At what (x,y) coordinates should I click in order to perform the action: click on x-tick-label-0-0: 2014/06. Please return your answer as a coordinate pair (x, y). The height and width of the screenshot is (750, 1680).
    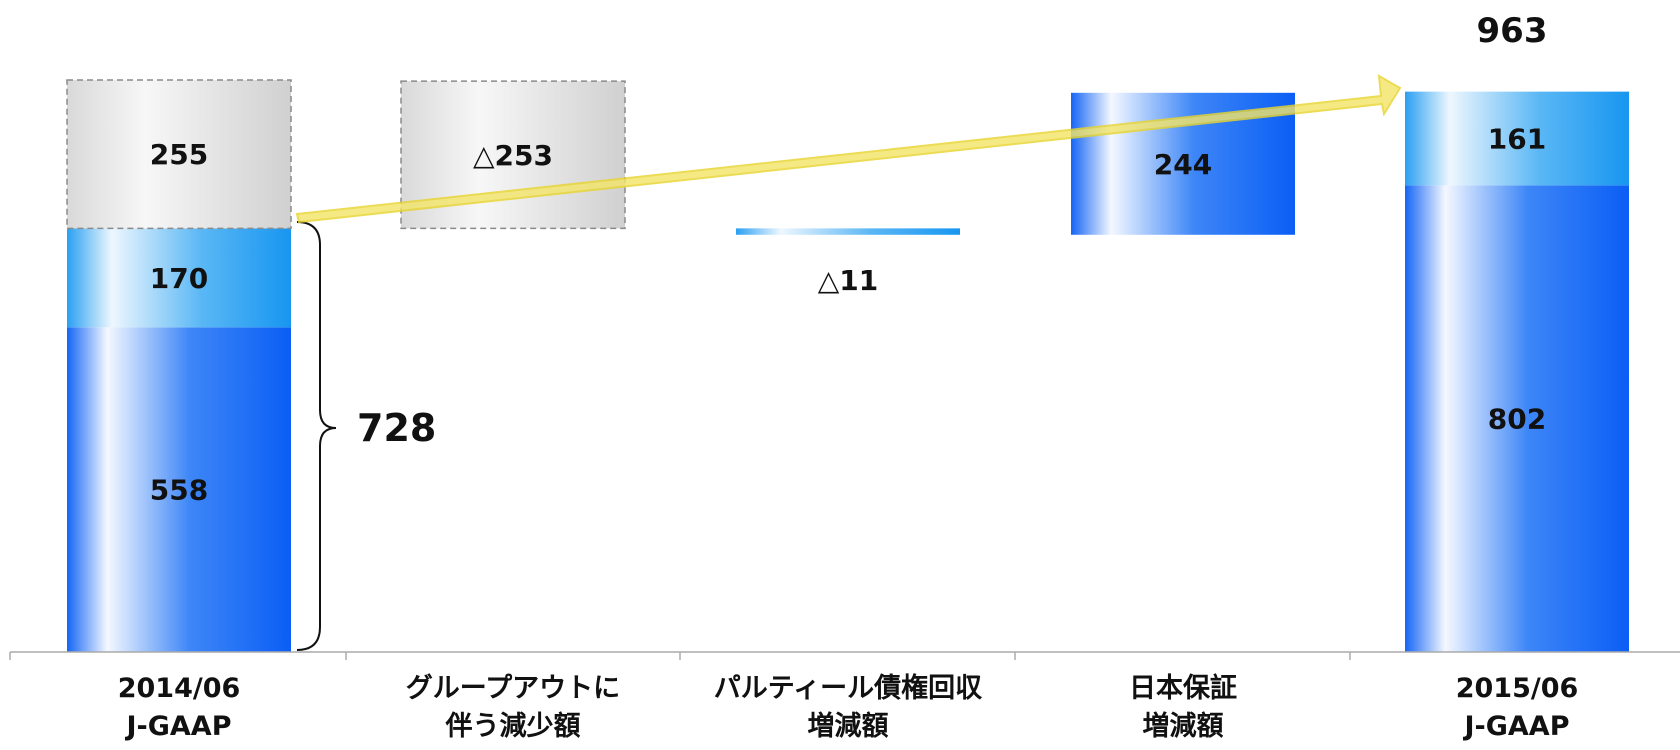
    Looking at the image, I should click on (179, 688).